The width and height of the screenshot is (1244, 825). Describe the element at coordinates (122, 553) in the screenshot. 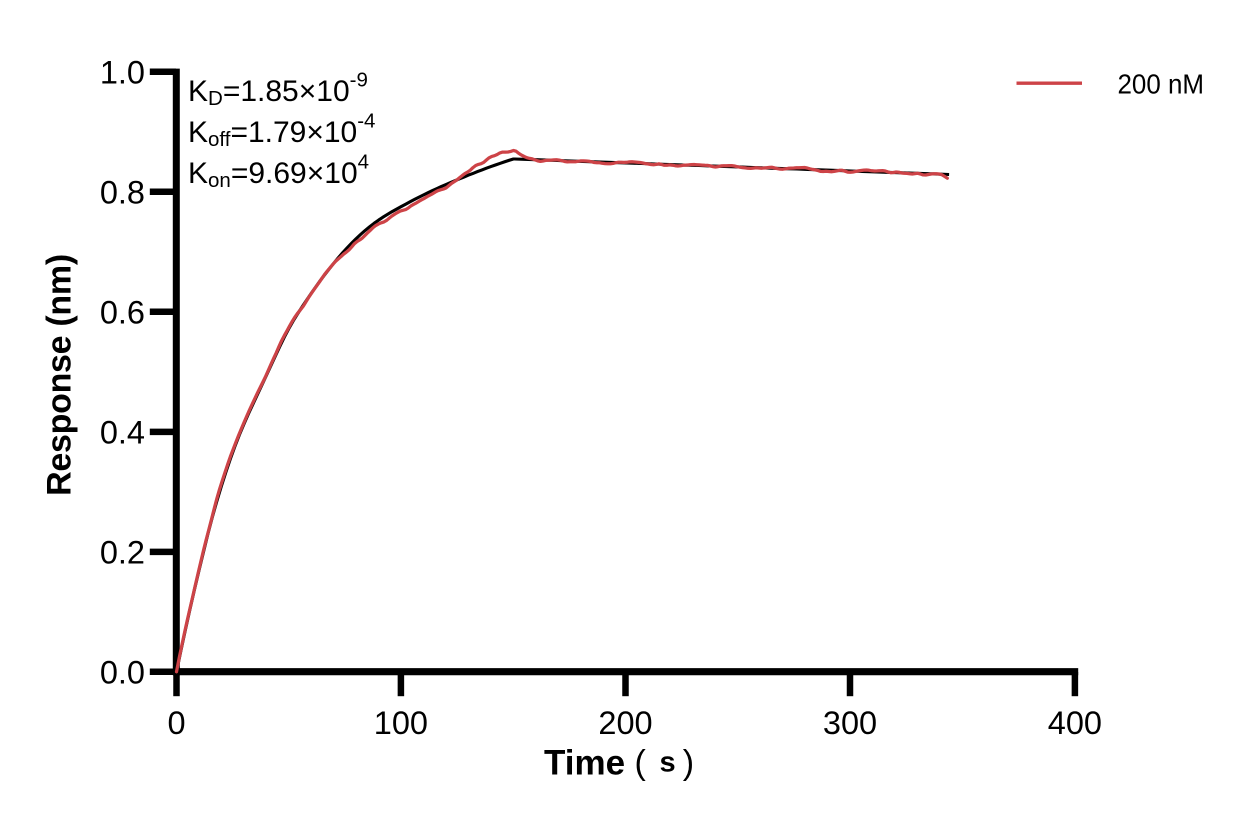

I see `svg-text: 0.2` at that location.